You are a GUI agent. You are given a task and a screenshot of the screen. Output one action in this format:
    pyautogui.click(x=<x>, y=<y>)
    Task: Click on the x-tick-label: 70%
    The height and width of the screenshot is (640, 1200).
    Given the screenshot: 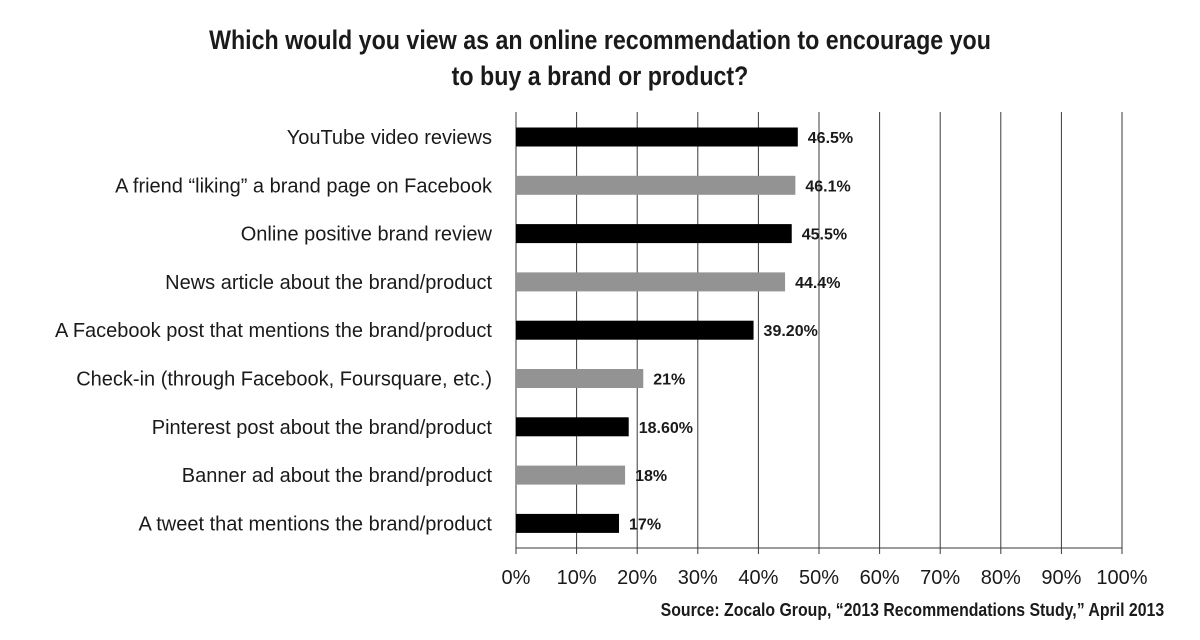 What is the action you would take?
    pyautogui.click(x=940, y=578)
    